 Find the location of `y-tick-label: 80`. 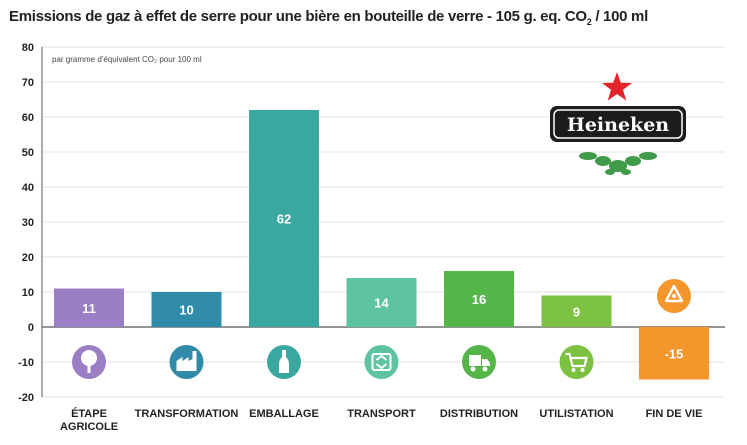

y-tick-label: 80 is located at coordinates (28, 48).